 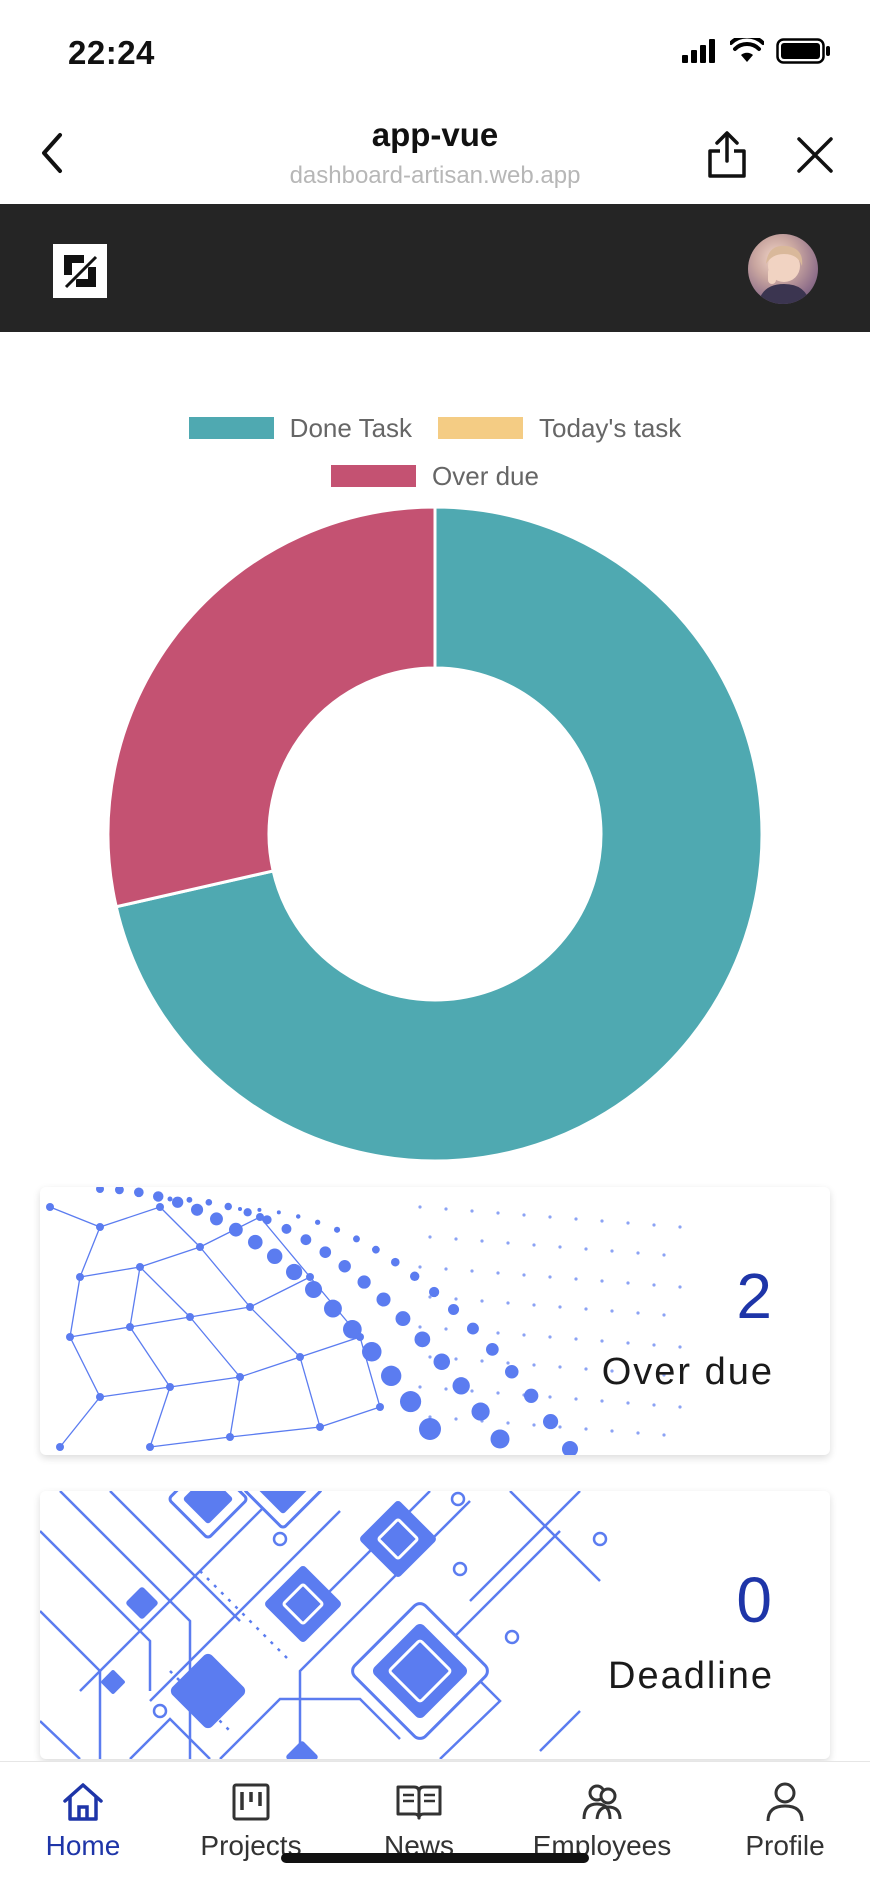 I want to click on share-button, so click(x=727, y=155).